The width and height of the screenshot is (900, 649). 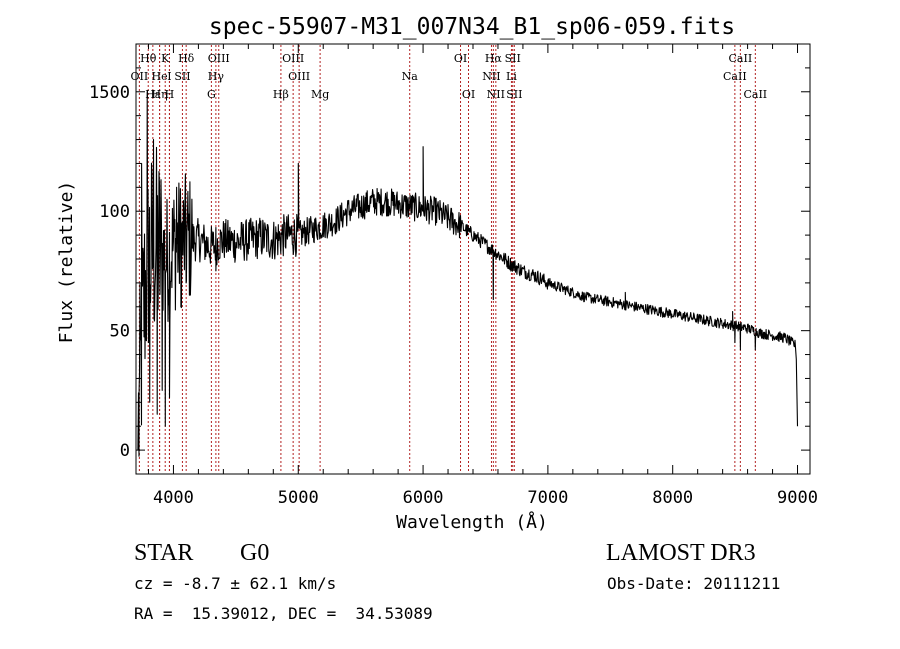 What do you see at coordinates (169, 76) in the screenshot?
I see `line-label-11: I` at bounding box center [169, 76].